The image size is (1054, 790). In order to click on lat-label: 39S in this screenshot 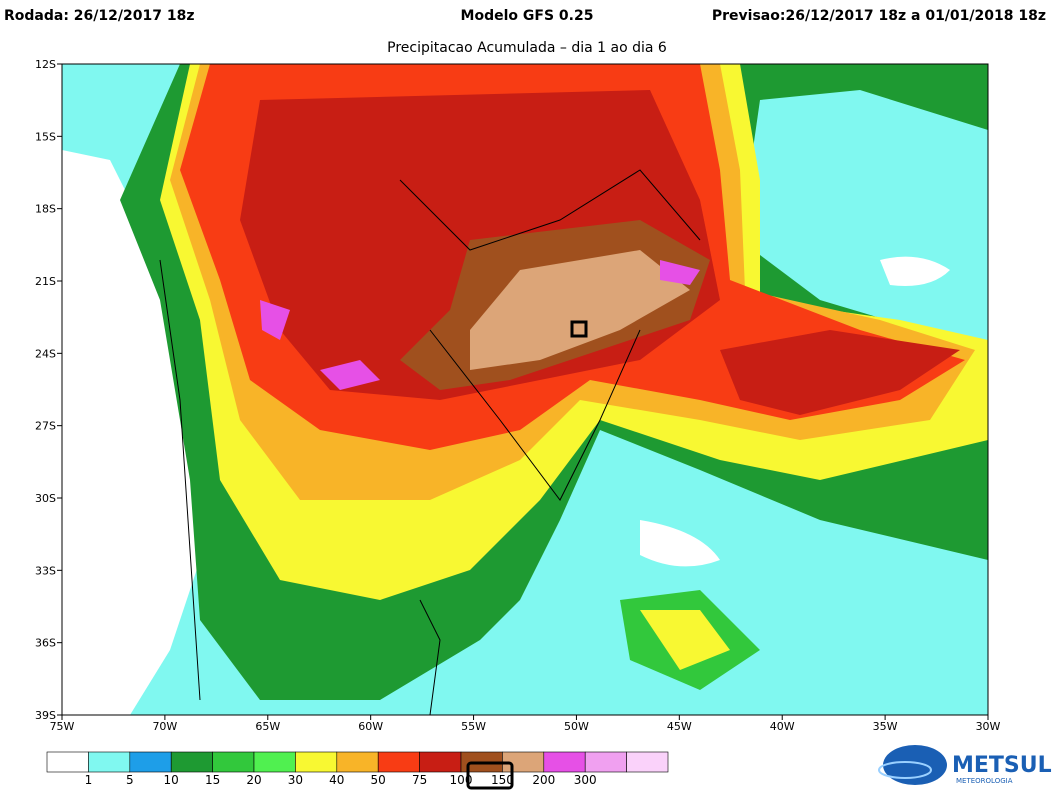, I will do `click(45, 715)`.